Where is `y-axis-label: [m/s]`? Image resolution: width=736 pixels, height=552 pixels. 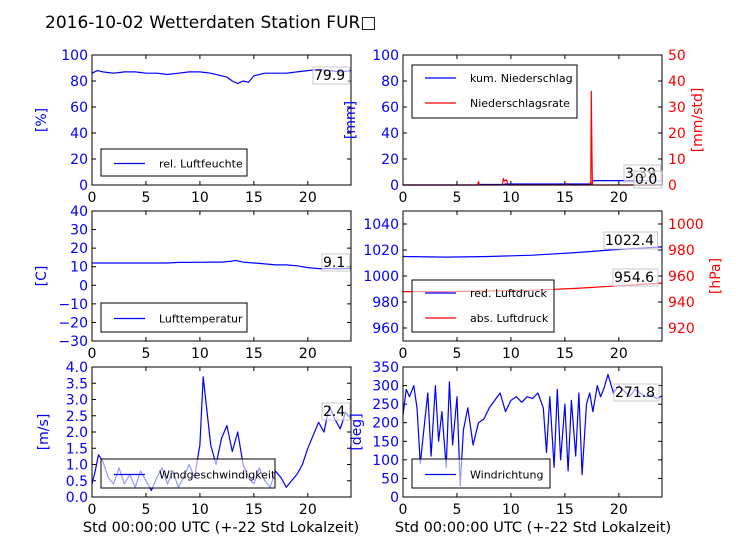 y-axis-label: [m/s] is located at coordinates (44, 432).